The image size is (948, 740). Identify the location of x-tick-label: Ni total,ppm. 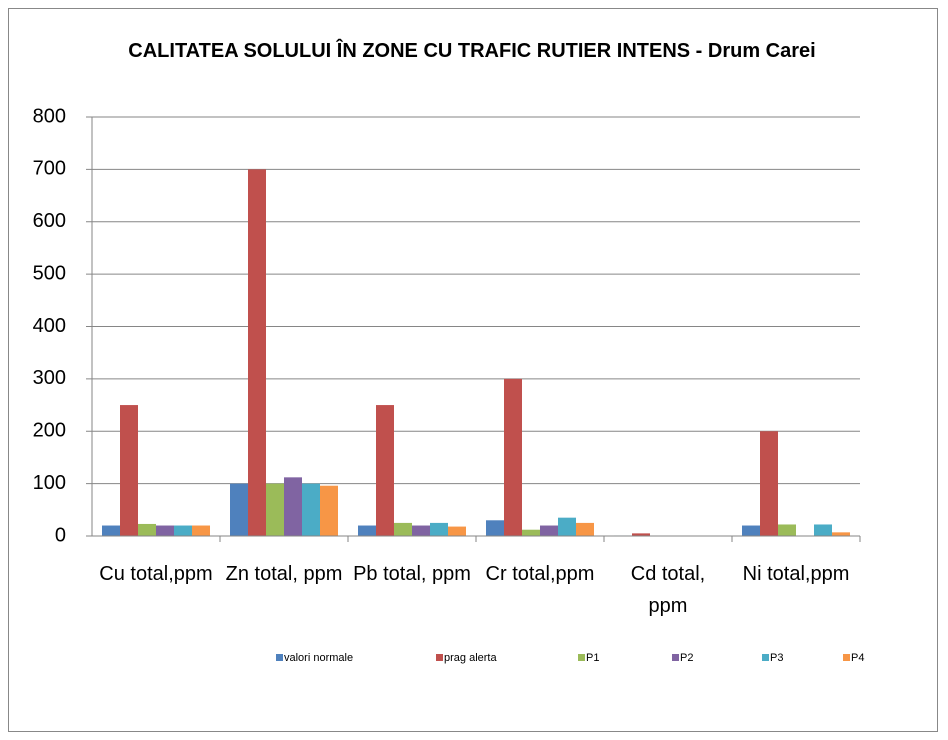
(796, 574).